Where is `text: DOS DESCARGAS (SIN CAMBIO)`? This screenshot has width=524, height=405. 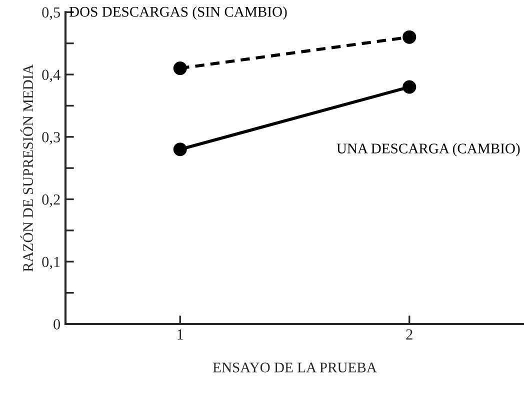 text: DOS DESCARGAS (SIN CAMBIO) is located at coordinates (178, 13).